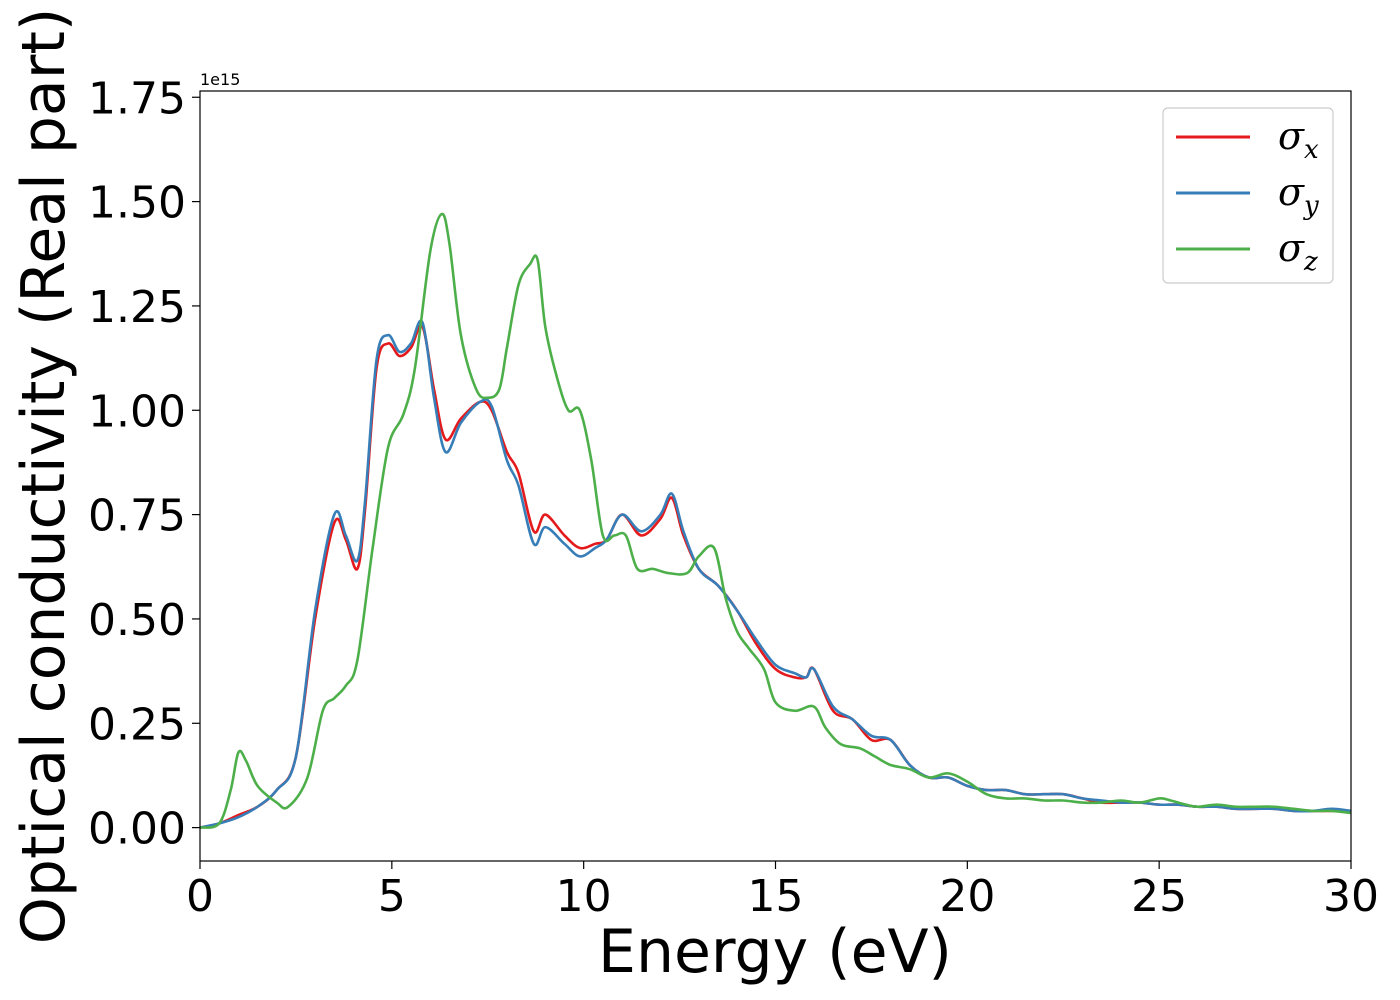 This screenshot has width=1400, height=1000. What do you see at coordinates (220, 79) in the screenshot?
I see `y-offset-label: 1e15` at bounding box center [220, 79].